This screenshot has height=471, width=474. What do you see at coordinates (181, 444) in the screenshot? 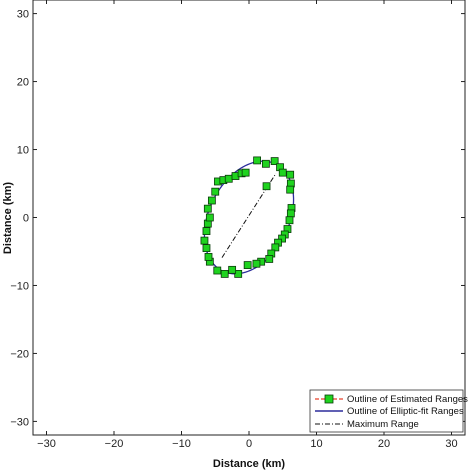
I see `x-tick-label: −10` at bounding box center [181, 444].